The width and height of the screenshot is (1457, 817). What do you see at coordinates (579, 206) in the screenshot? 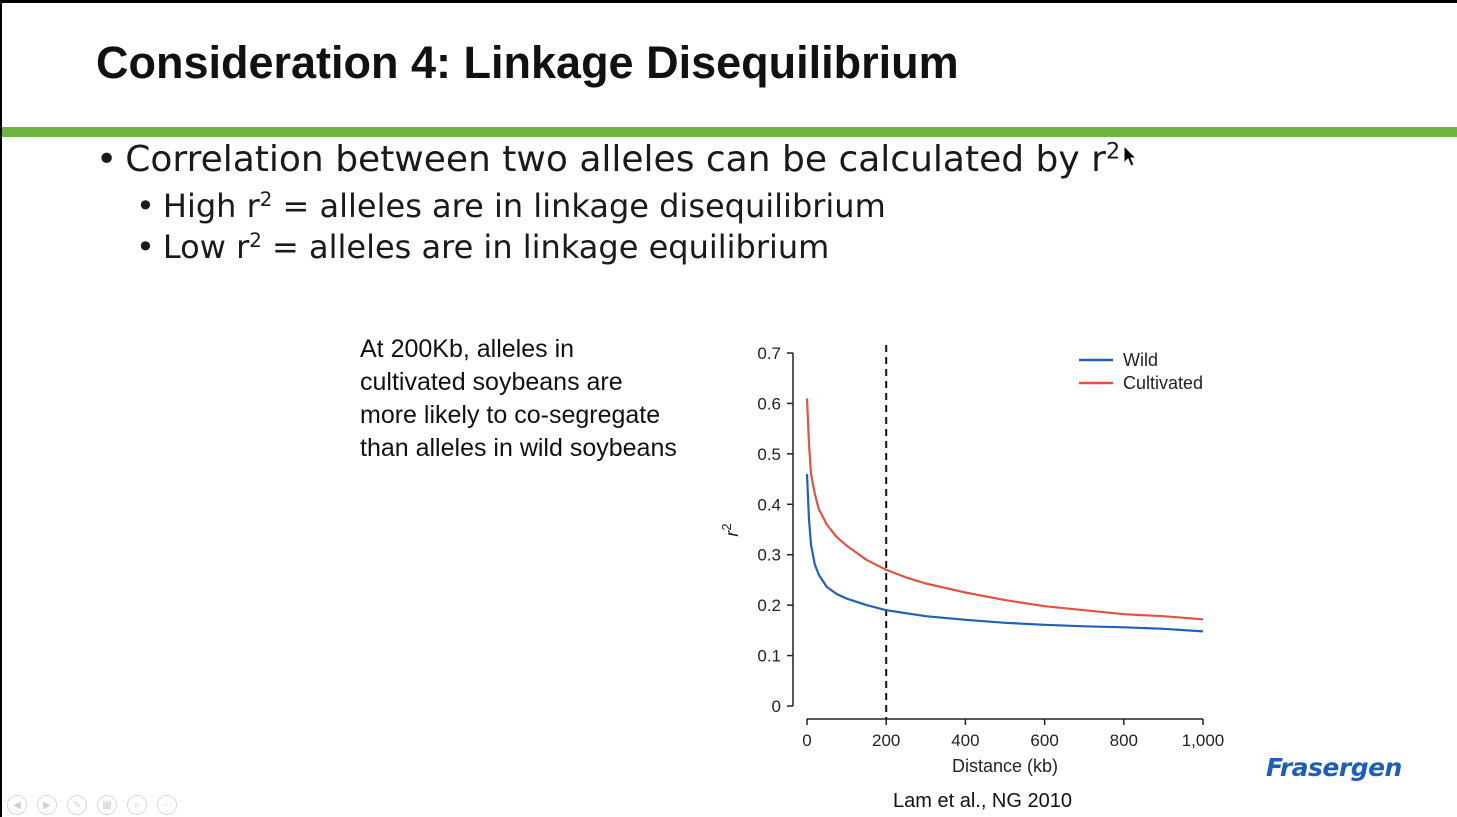
I see `bullet-sub-high-text-b: = alleles are in linkage disequilibrium` at bounding box center [579, 206].